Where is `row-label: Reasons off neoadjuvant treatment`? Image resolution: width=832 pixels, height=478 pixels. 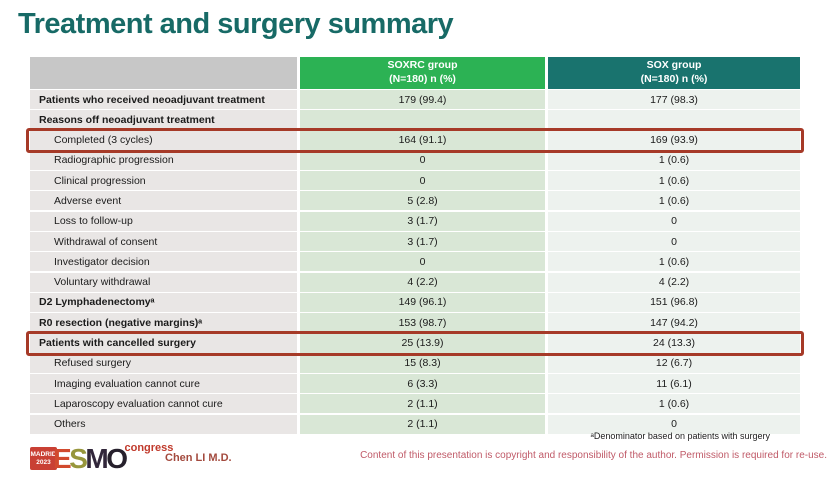 row-label: Reasons off neoadjuvant treatment is located at coordinates (163, 120).